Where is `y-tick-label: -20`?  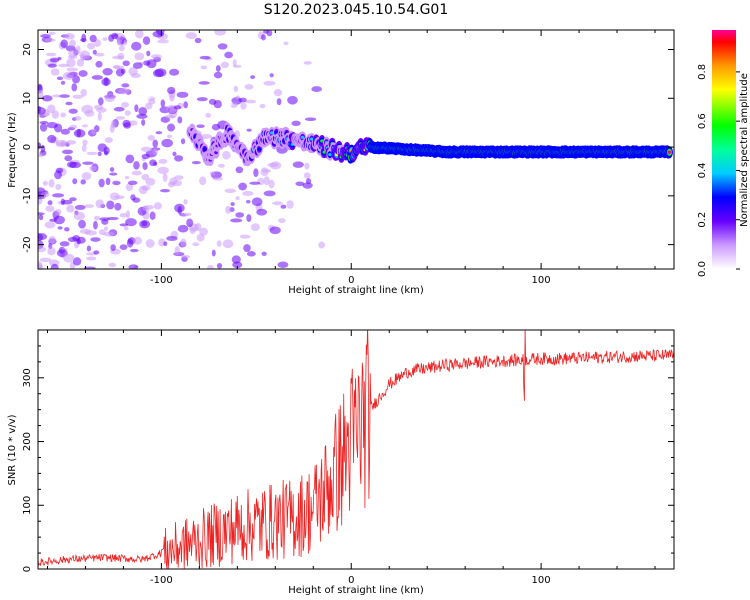
y-tick-label: -20 is located at coordinates (27, 244).